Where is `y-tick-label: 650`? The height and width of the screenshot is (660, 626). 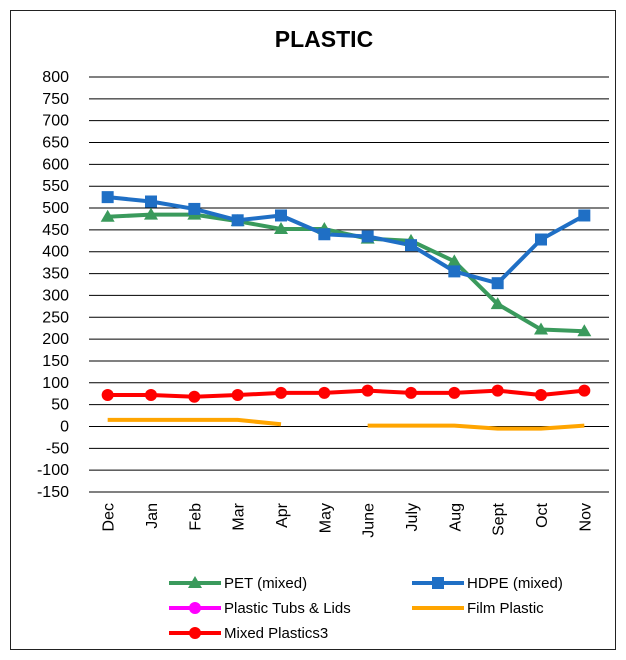 y-tick-label: 650 is located at coordinates (55, 143).